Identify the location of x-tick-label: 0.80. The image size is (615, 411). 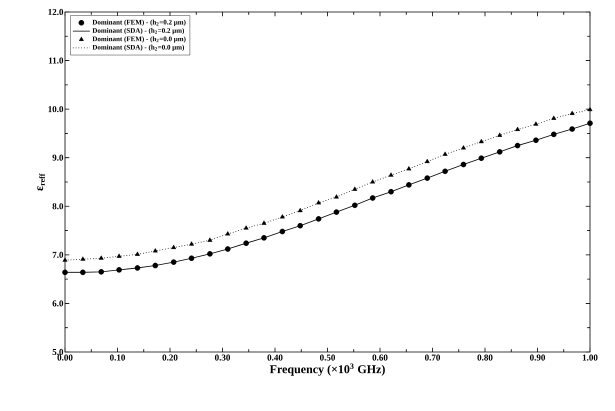
(485, 357).